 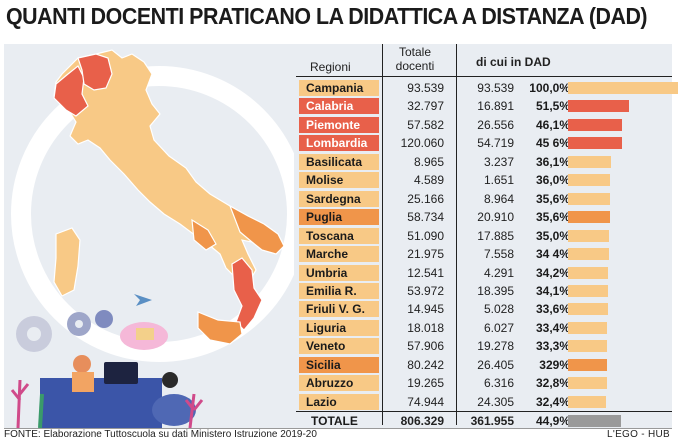 What do you see at coordinates (339, 254) in the screenshot?
I see `region-name: Marche` at bounding box center [339, 254].